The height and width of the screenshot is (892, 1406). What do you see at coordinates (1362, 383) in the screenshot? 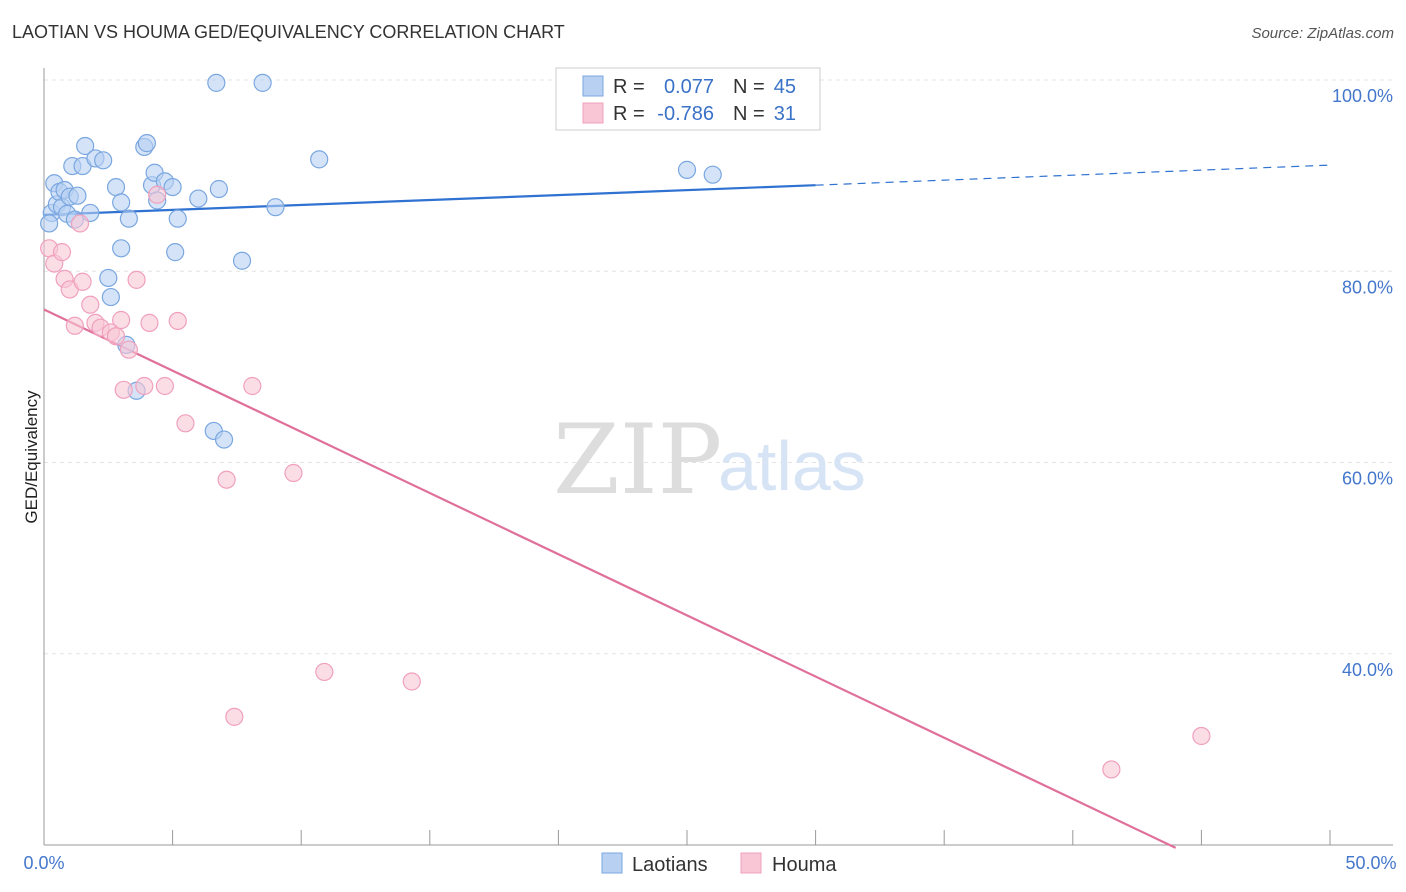
I see `y-tick-labels: 40.0% 60.0% 80.0% 100.0%` at bounding box center [1362, 383].